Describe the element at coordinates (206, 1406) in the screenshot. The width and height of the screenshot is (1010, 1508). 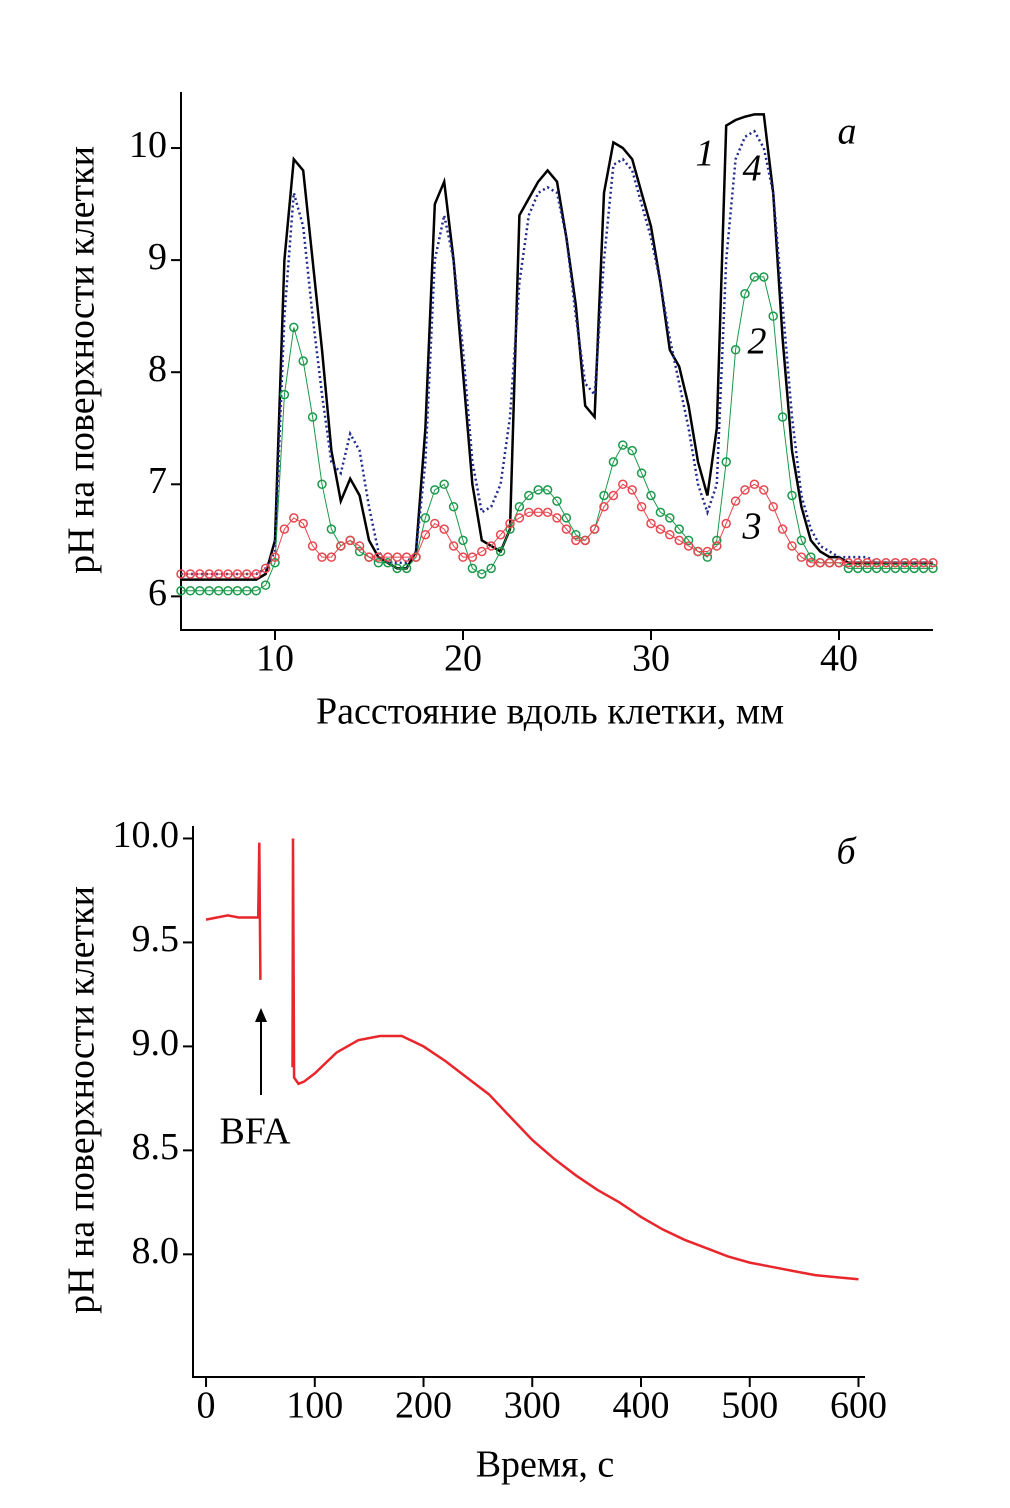
I see `x-tick-label: 0` at that location.